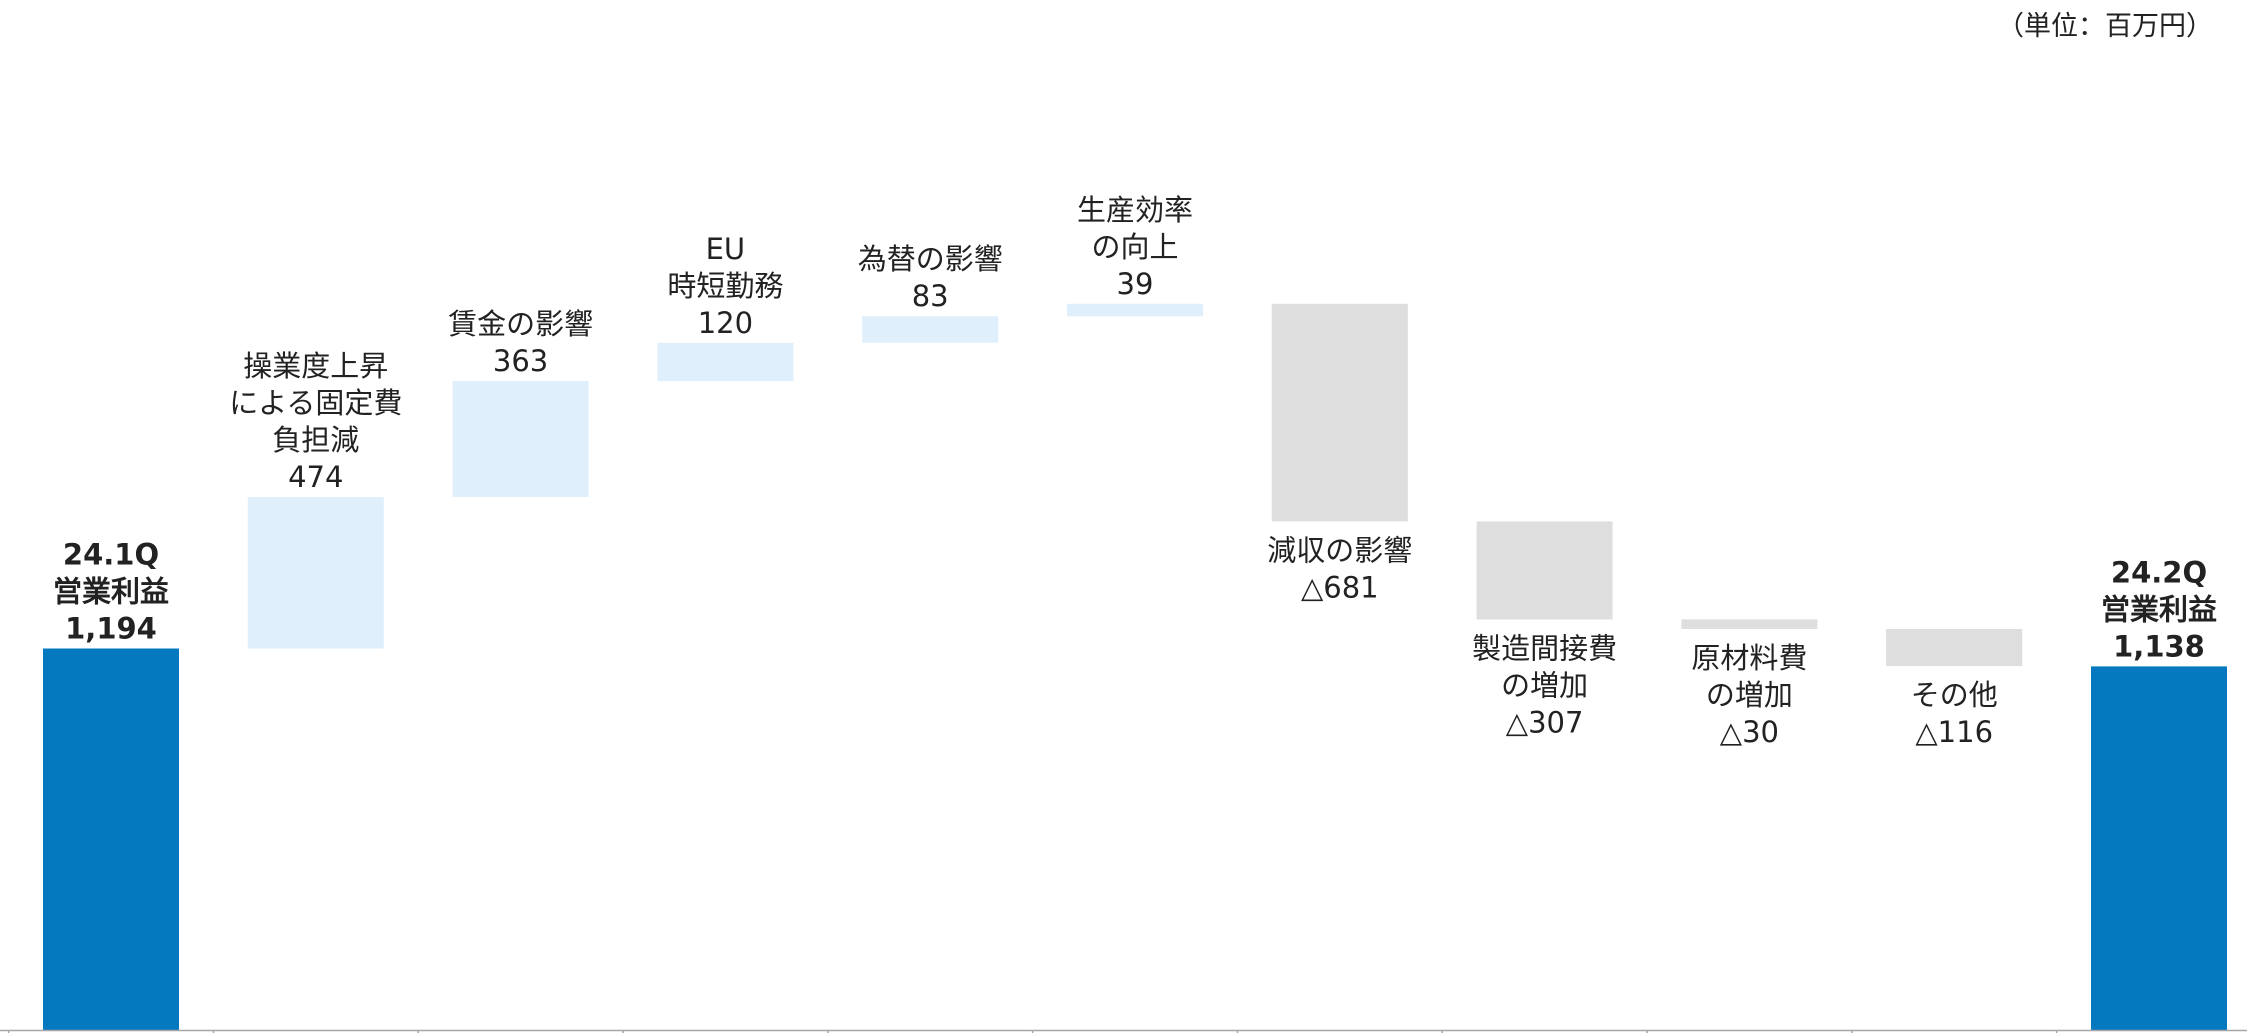 The width and height of the screenshot is (2247, 1033). What do you see at coordinates (315, 421) in the screenshot?
I see `bar-label: 操業度上昇による固定費負担減 474` at bounding box center [315, 421].